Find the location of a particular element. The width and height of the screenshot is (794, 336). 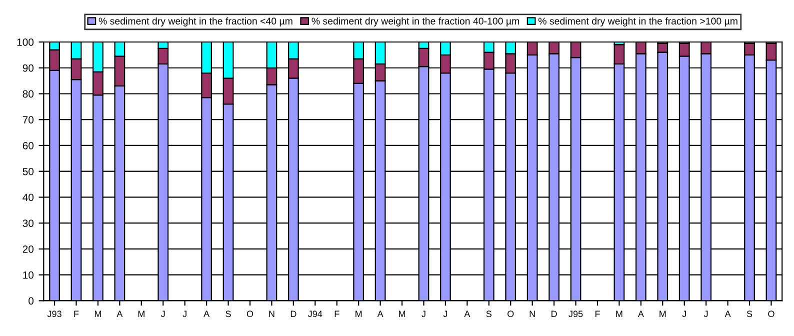

y-tick-label: 50 is located at coordinates (28, 172).